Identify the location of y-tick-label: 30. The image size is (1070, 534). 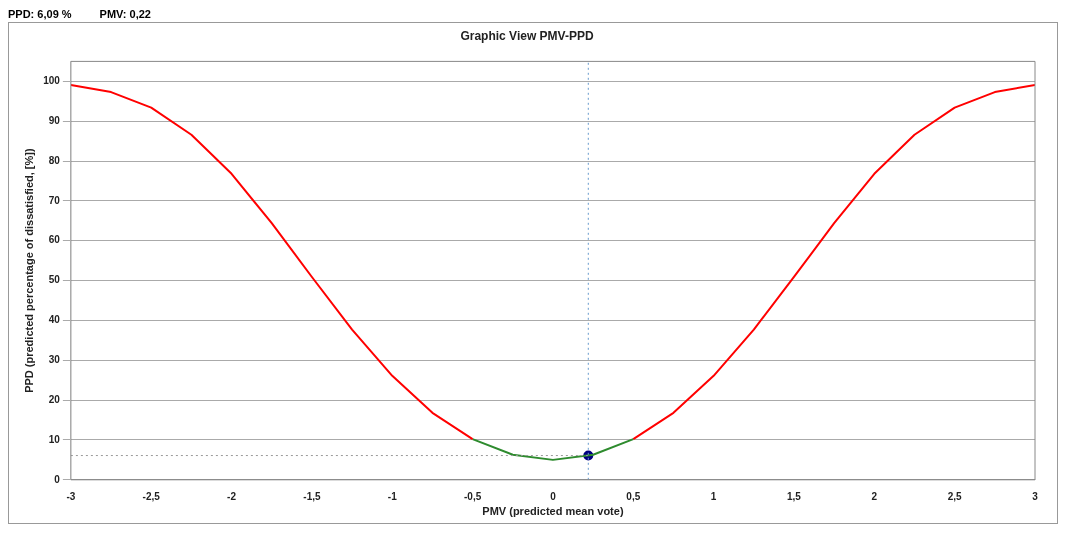
(54, 360).